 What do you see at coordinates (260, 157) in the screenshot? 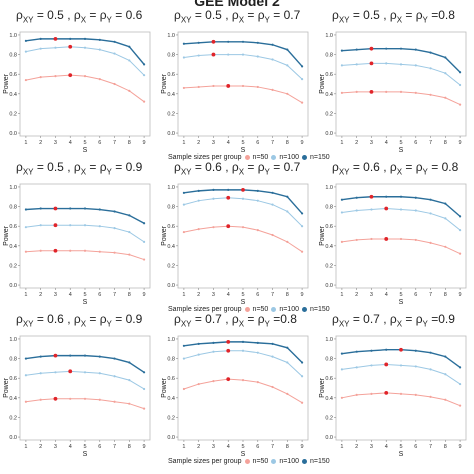
I see `legend-label: n=50` at bounding box center [260, 157].